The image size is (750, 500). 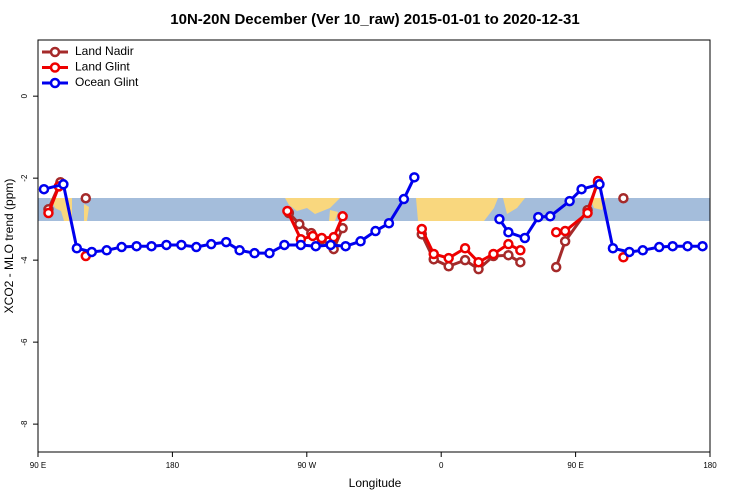 I want to click on y-tick-label: 0, so click(x=24, y=95).